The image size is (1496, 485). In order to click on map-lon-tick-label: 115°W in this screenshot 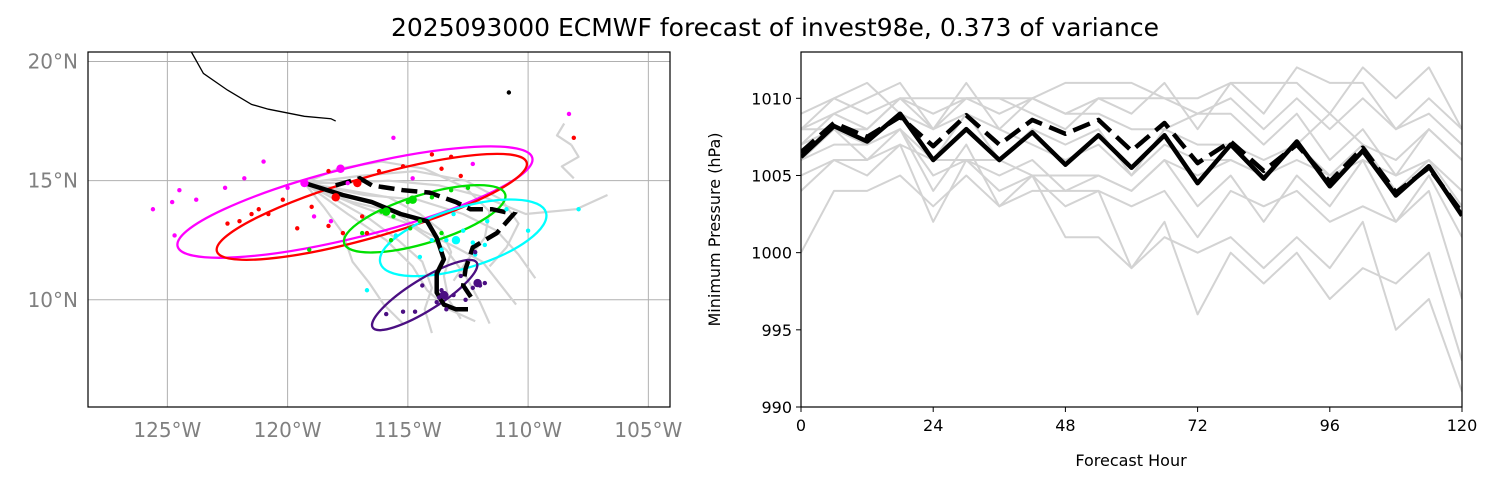, I will do `click(408, 430)`.